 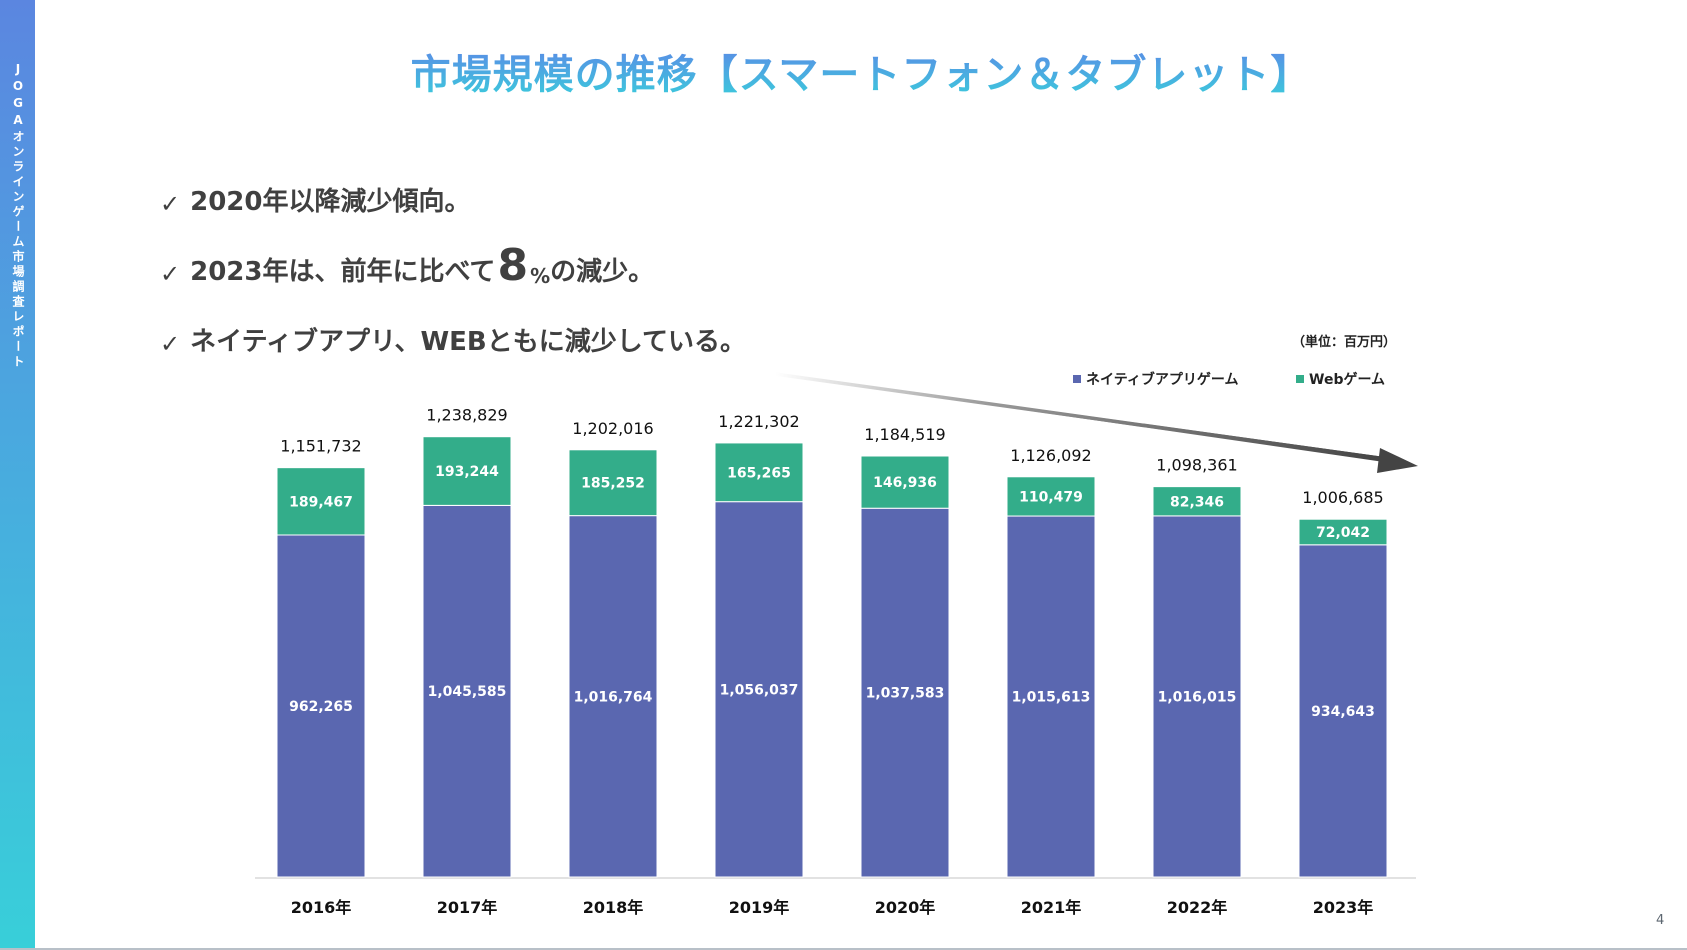 I want to click on x-tick-label: 2019年, so click(x=759, y=907).